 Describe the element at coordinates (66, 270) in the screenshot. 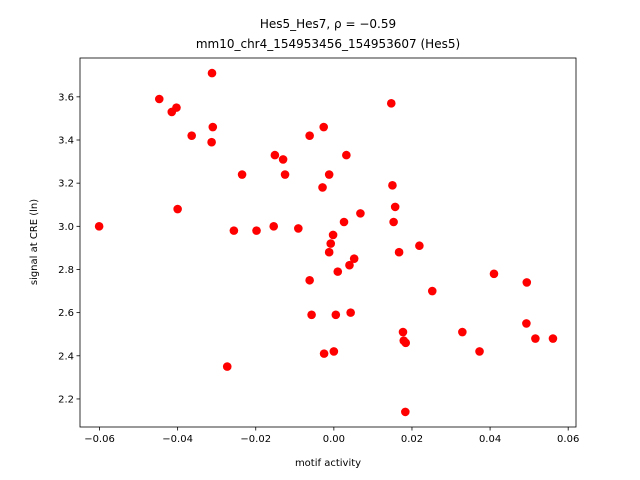

I see `y-tick-label: 2.8` at that location.